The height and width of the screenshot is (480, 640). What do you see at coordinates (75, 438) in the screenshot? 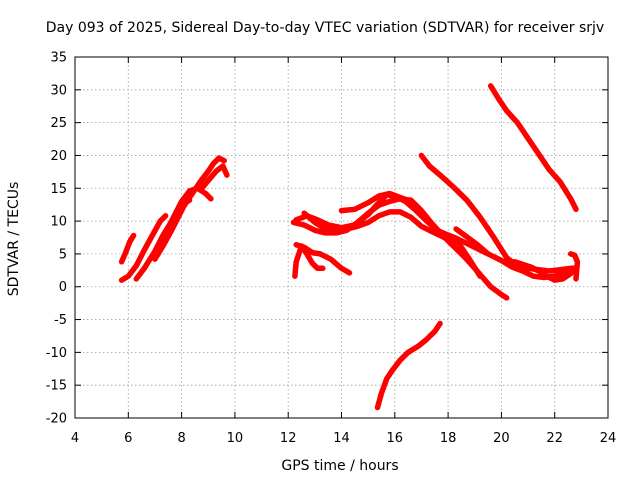
I see `x-tick-label: 4` at bounding box center [75, 438].